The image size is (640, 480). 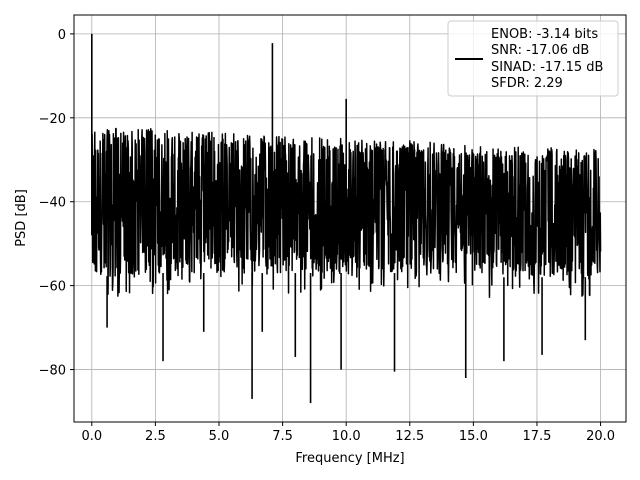 I want to click on x-tick-label: 20.0, so click(x=600, y=436).